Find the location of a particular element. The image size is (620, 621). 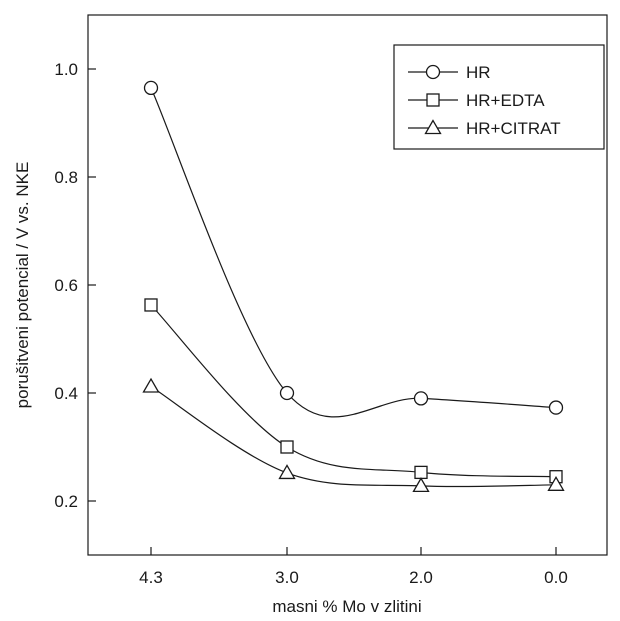

y-tick-label: 0.8 is located at coordinates (66, 177).